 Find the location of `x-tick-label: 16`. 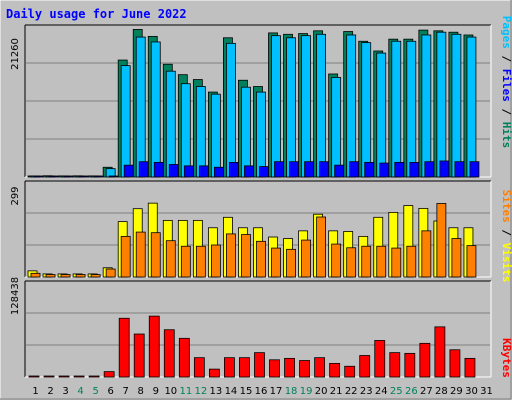

x-tick-label: 16 is located at coordinates (261, 391).